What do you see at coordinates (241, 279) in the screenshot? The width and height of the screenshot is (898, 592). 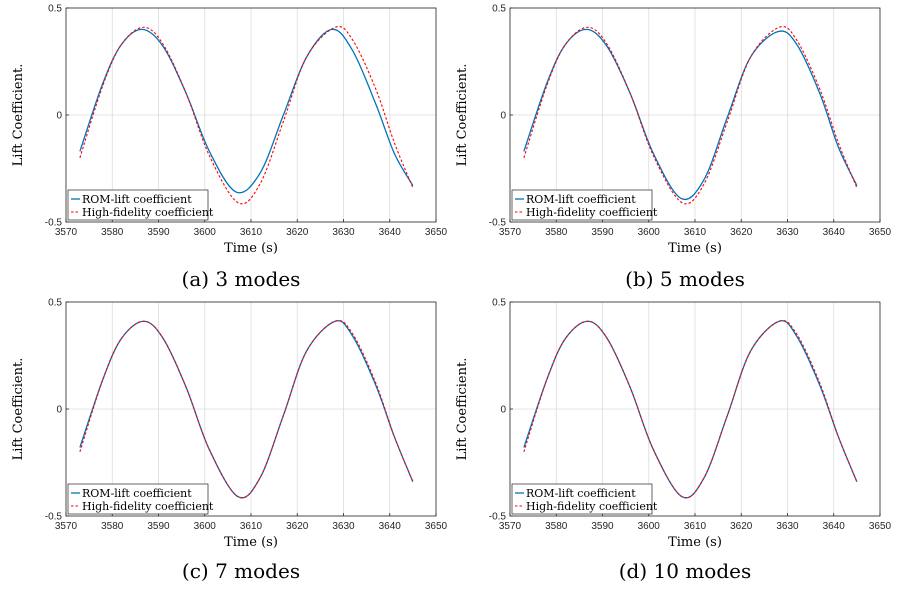 I see `panel-caption: (a) 3 modes` at bounding box center [241, 279].